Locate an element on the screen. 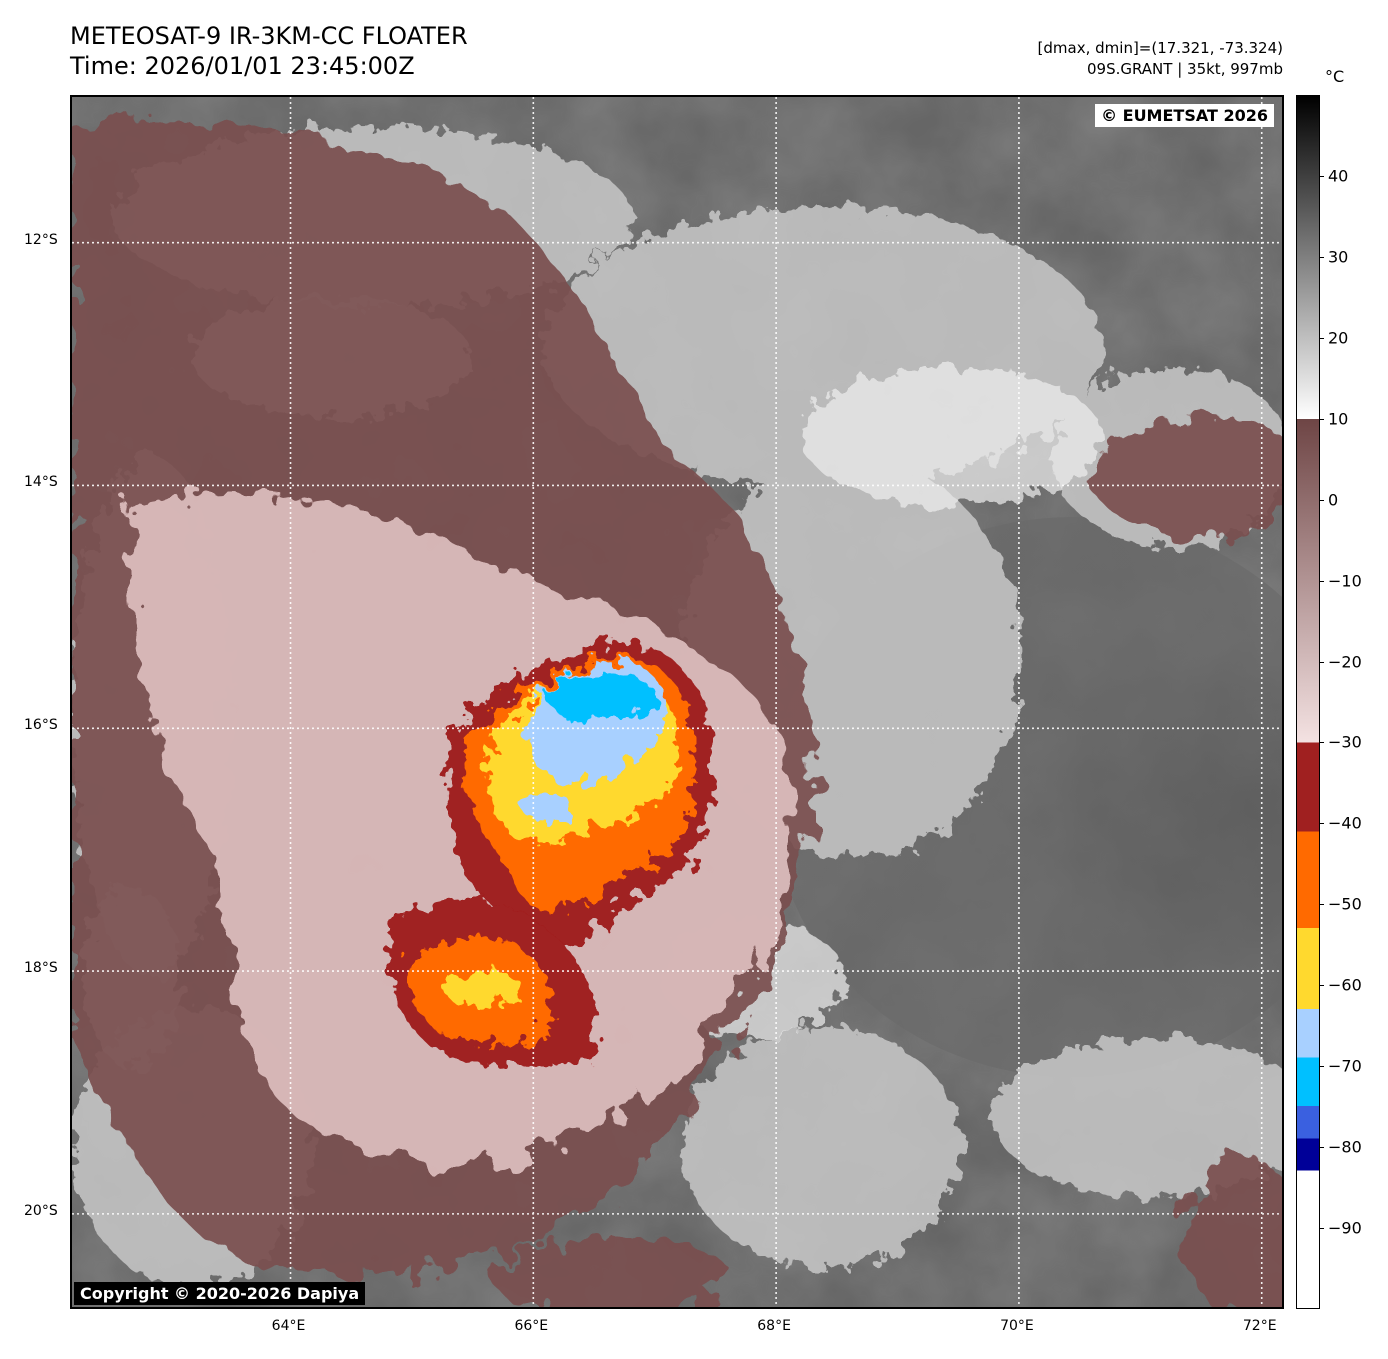 Image resolution: width=1388 pixels, height=1359 pixels. longitude-tick-label: 66°E is located at coordinates (531, 1326).